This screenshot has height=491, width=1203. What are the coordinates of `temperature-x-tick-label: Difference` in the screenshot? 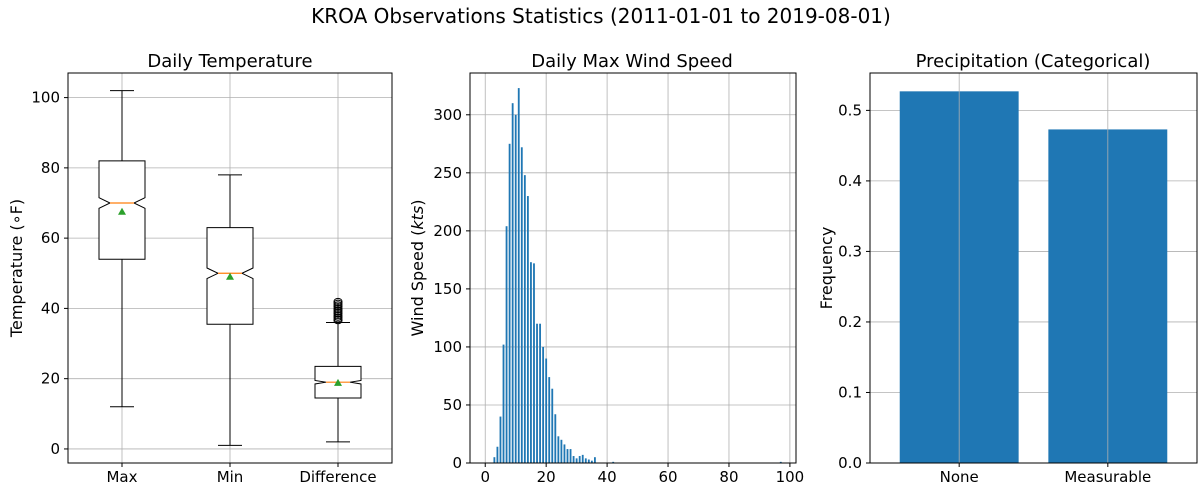 It's located at (337, 477).